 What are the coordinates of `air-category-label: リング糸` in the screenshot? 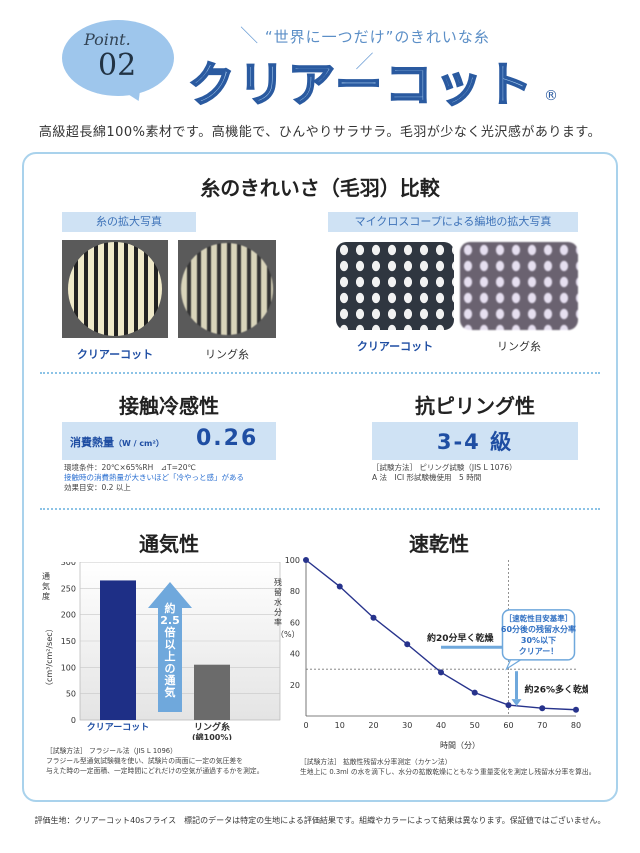 It's located at (212, 727).